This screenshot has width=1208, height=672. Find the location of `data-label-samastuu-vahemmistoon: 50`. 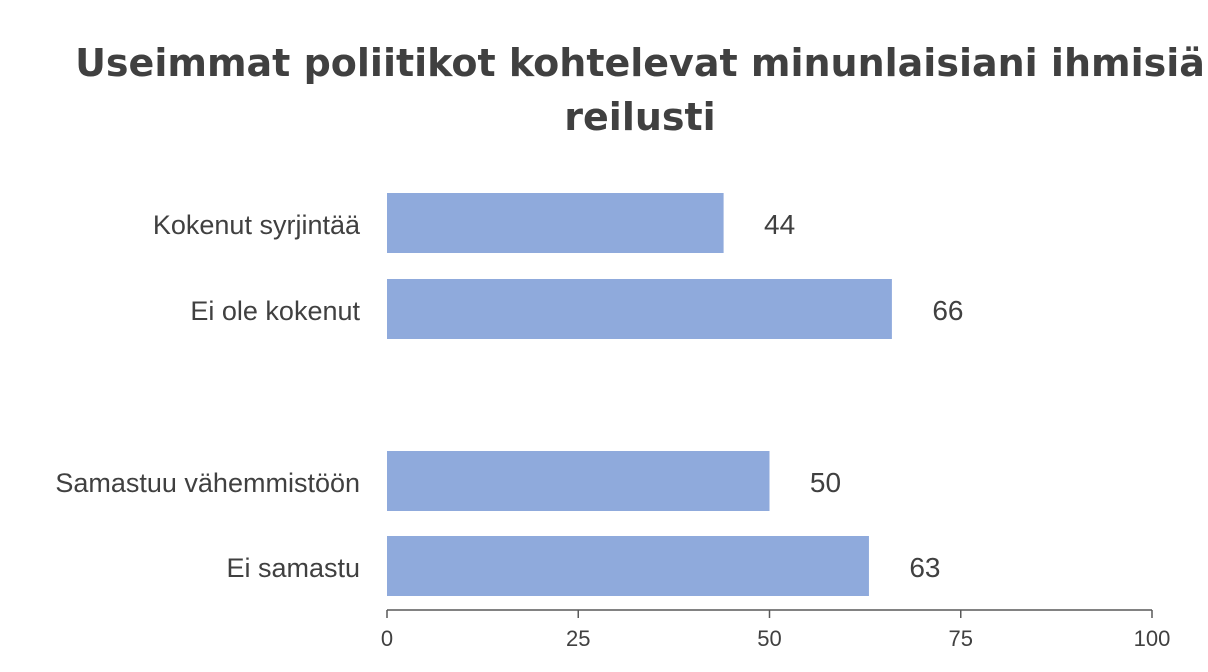

data-label-samastuu-vahemmistoon: 50 is located at coordinates (825, 482).